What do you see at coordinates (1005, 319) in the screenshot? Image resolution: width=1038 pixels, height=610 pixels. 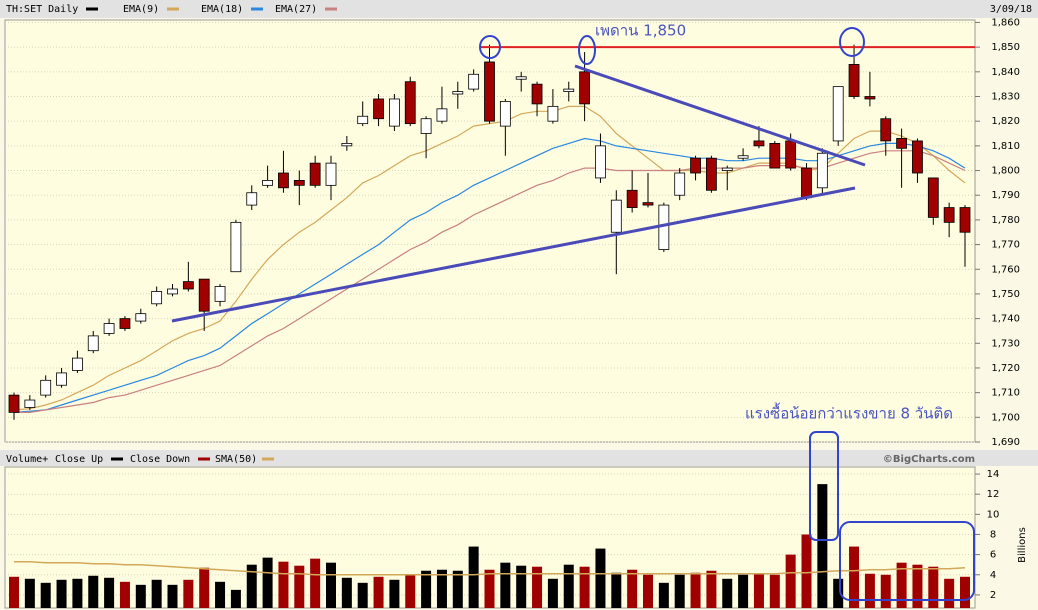 I see `y-tick-label: 1,740` at bounding box center [1005, 319].